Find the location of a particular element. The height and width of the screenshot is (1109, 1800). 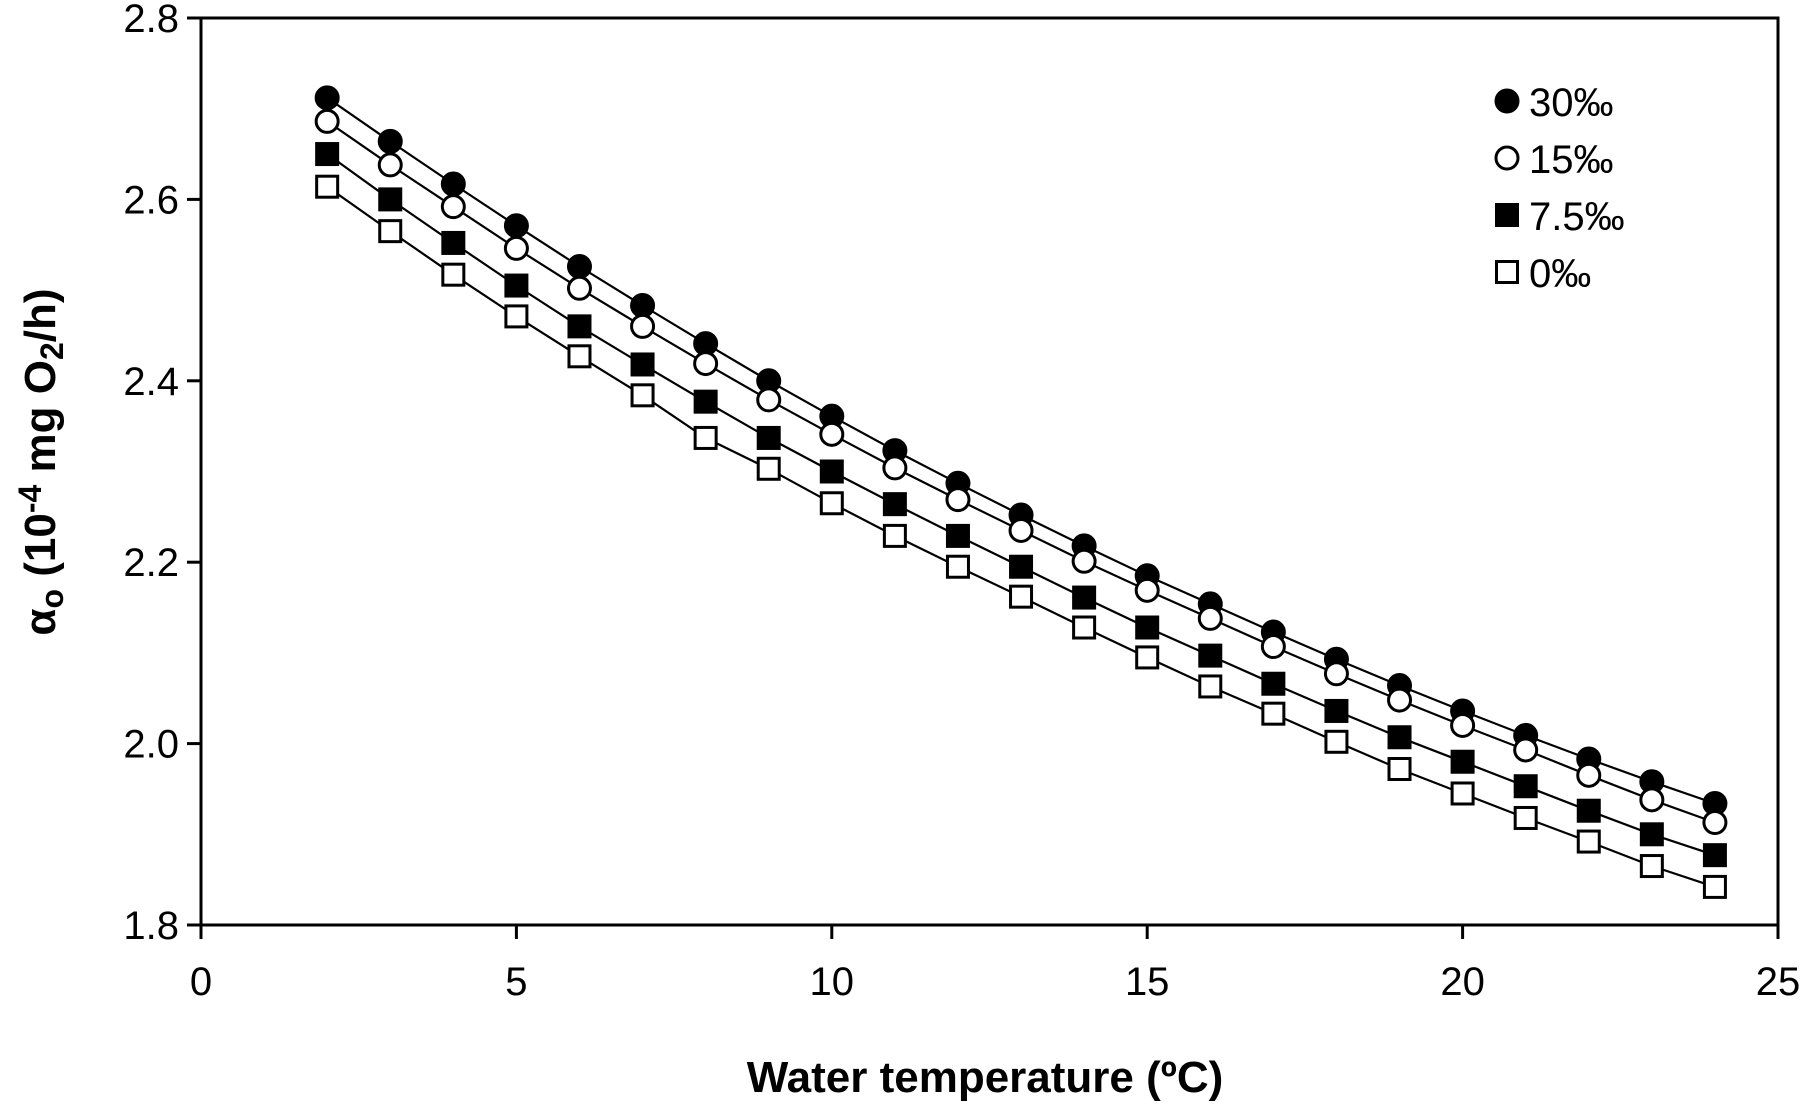

y-axis-title: αo (10-4 mg O2/h) is located at coordinates (41, 461).